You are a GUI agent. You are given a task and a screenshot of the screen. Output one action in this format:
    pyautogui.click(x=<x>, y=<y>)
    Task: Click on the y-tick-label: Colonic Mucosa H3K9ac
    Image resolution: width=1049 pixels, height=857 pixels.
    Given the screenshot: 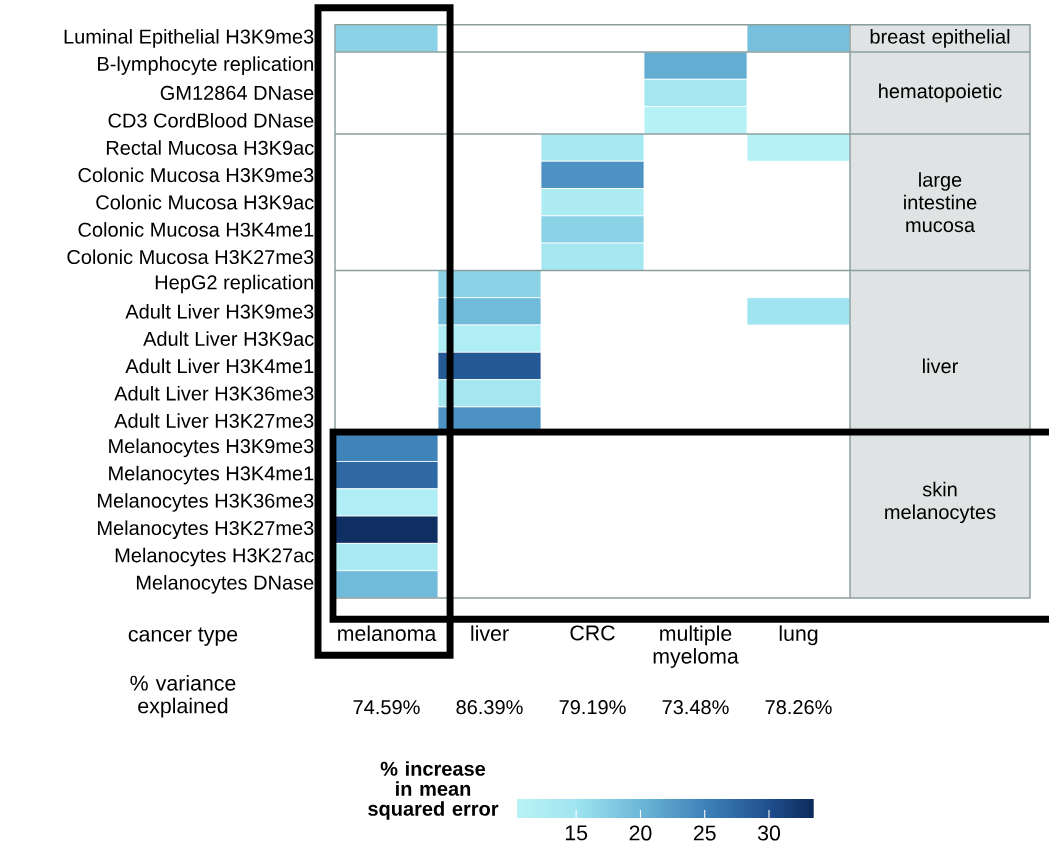 What is the action you would take?
    pyautogui.click(x=205, y=202)
    